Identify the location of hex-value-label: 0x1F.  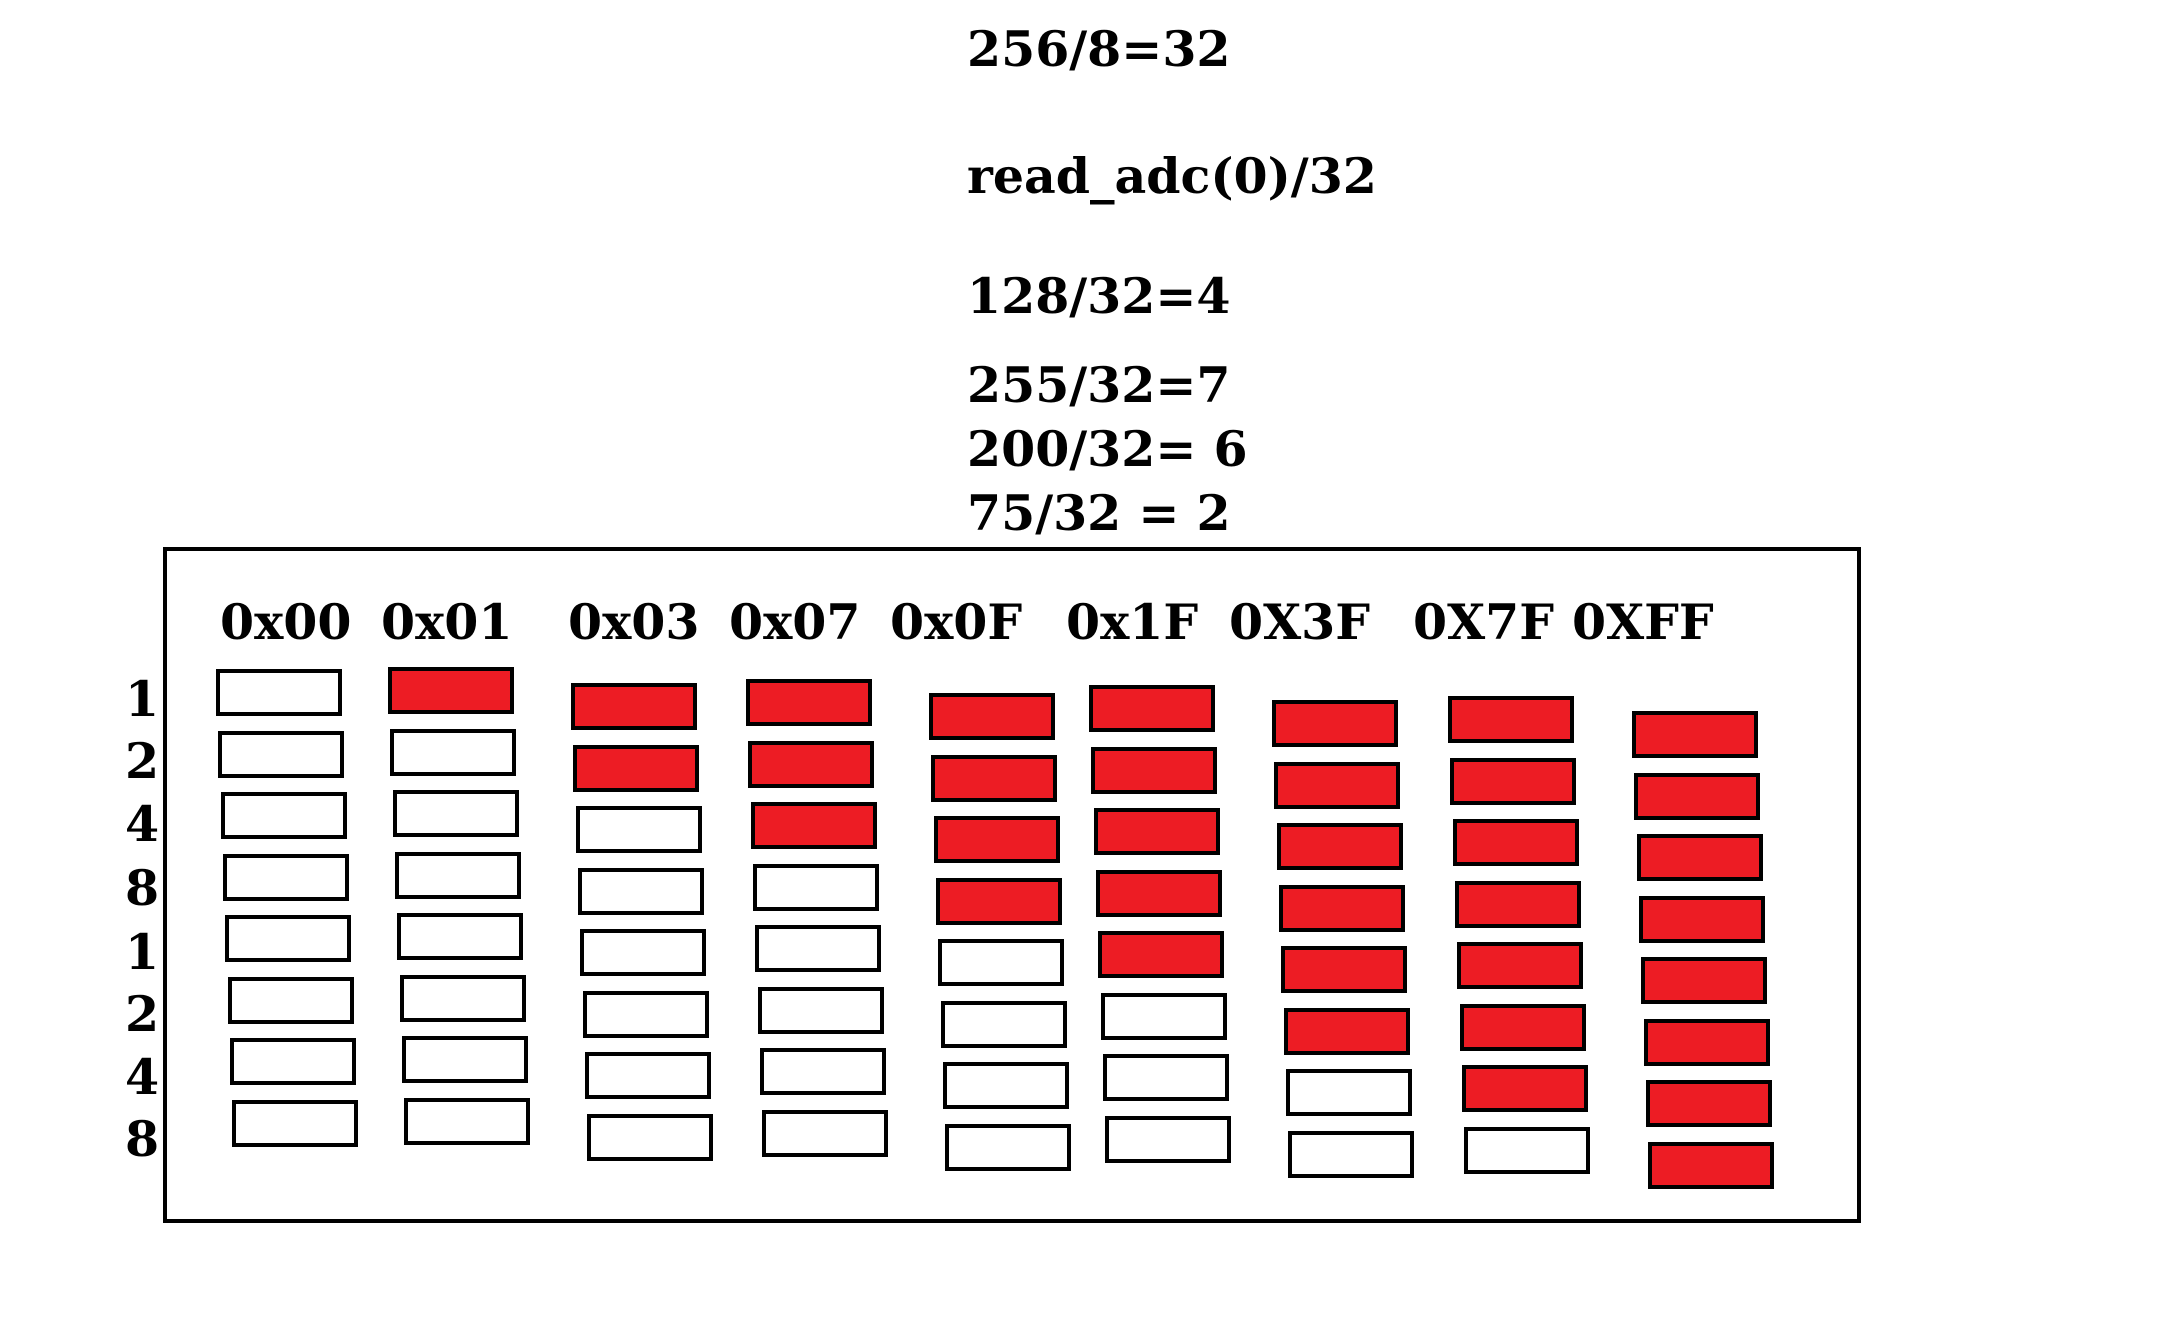
(1132, 622).